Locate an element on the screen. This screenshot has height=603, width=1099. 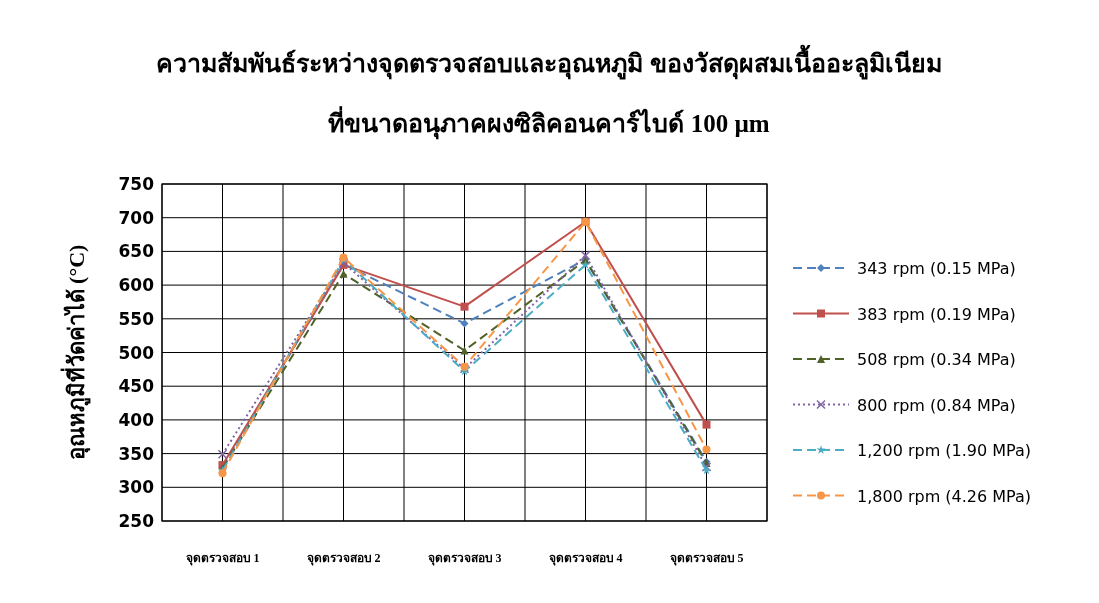
legend-label: 508 rpm (0.34 MPa) is located at coordinates (936, 359).